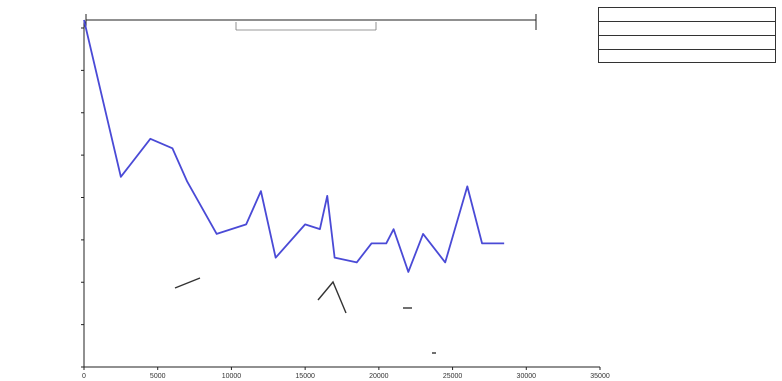 This screenshot has width=782, height=381. What do you see at coordinates (82, 197) in the screenshot?
I see `y-axis-ticks` at bounding box center [82, 197].